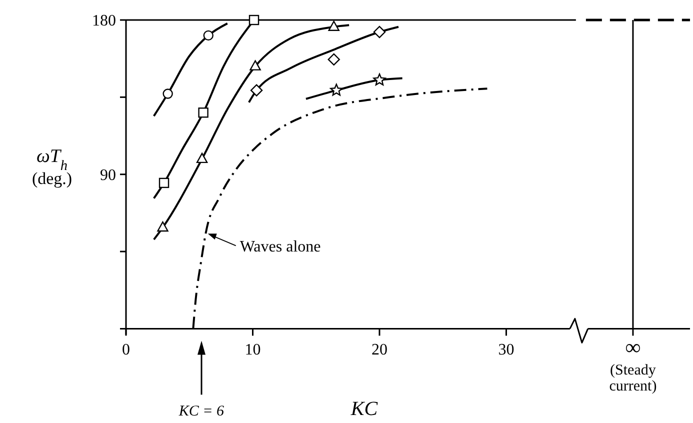 Image resolution: width=693 pixels, height=423 pixels. What do you see at coordinates (201, 412) in the screenshot?
I see `text: KC = 6` at bounding box center [201, 412].